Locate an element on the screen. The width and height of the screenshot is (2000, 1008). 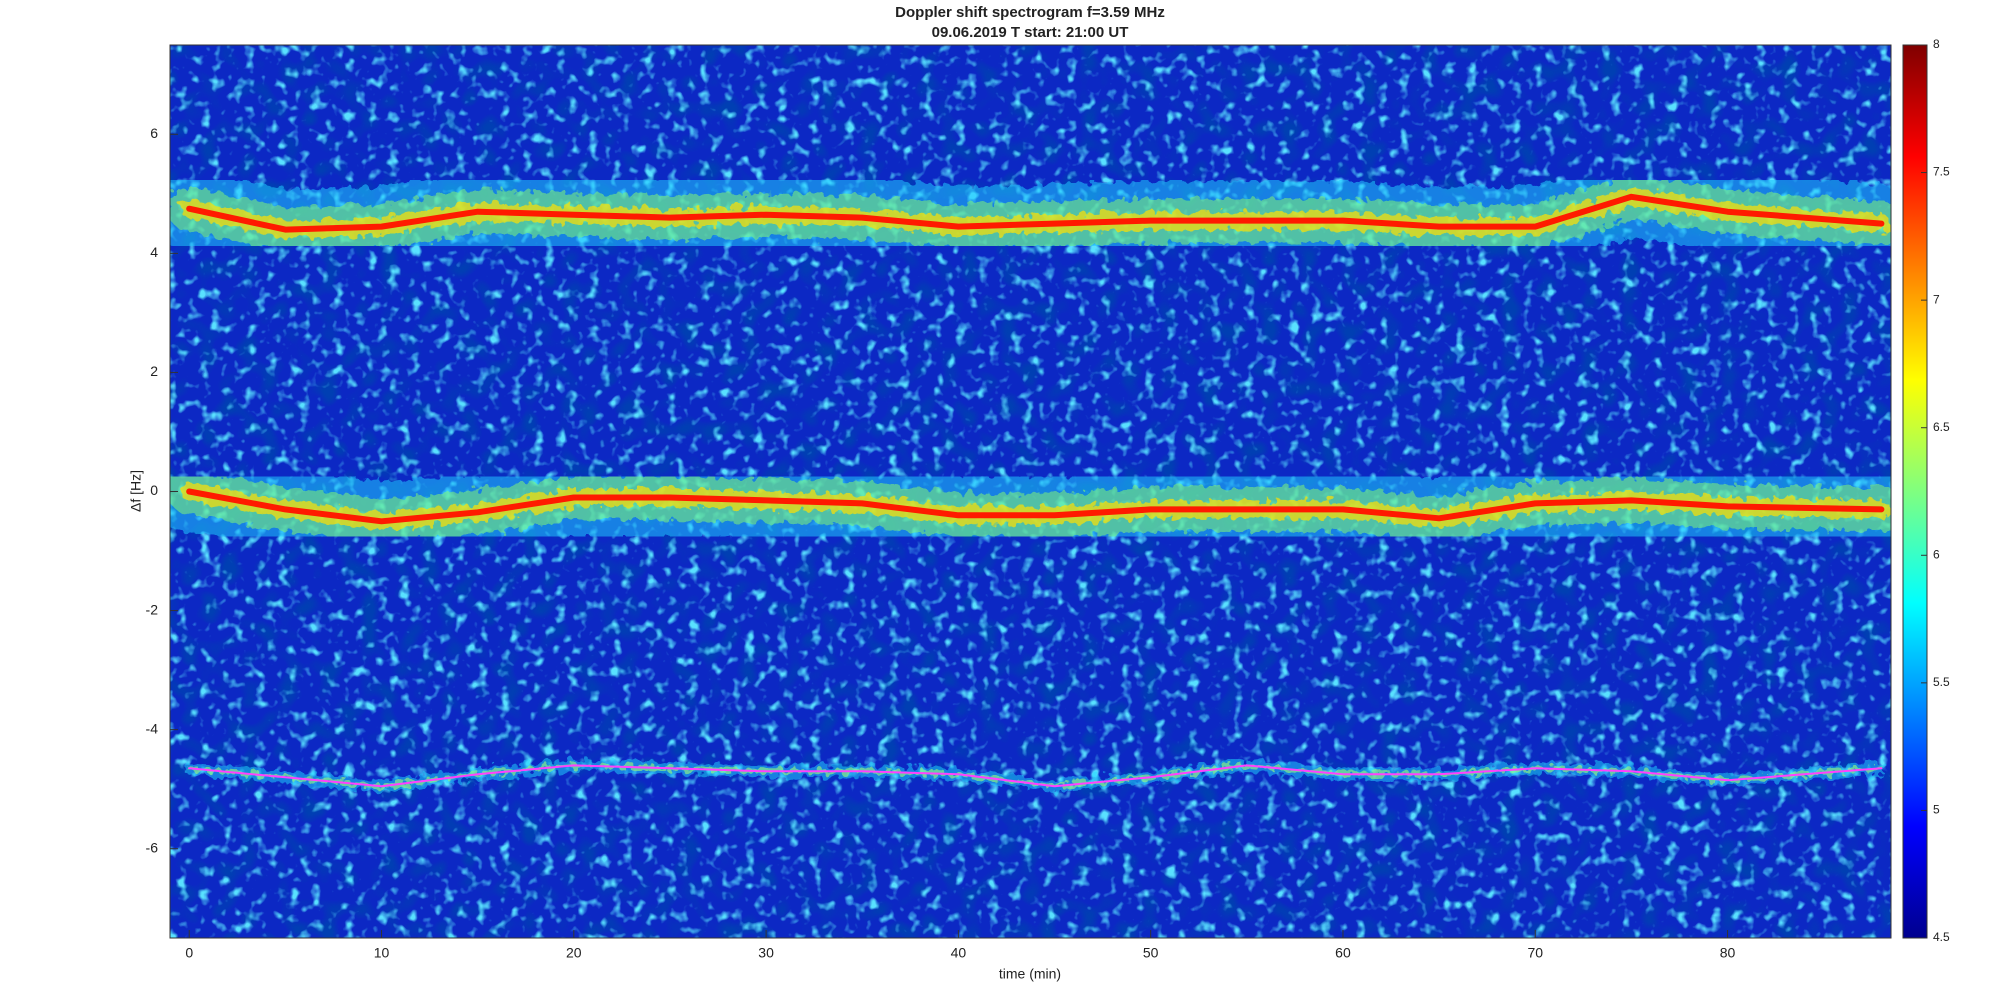
colorbar-tick-label: 7.5 is located at coordinates (1941, 172).